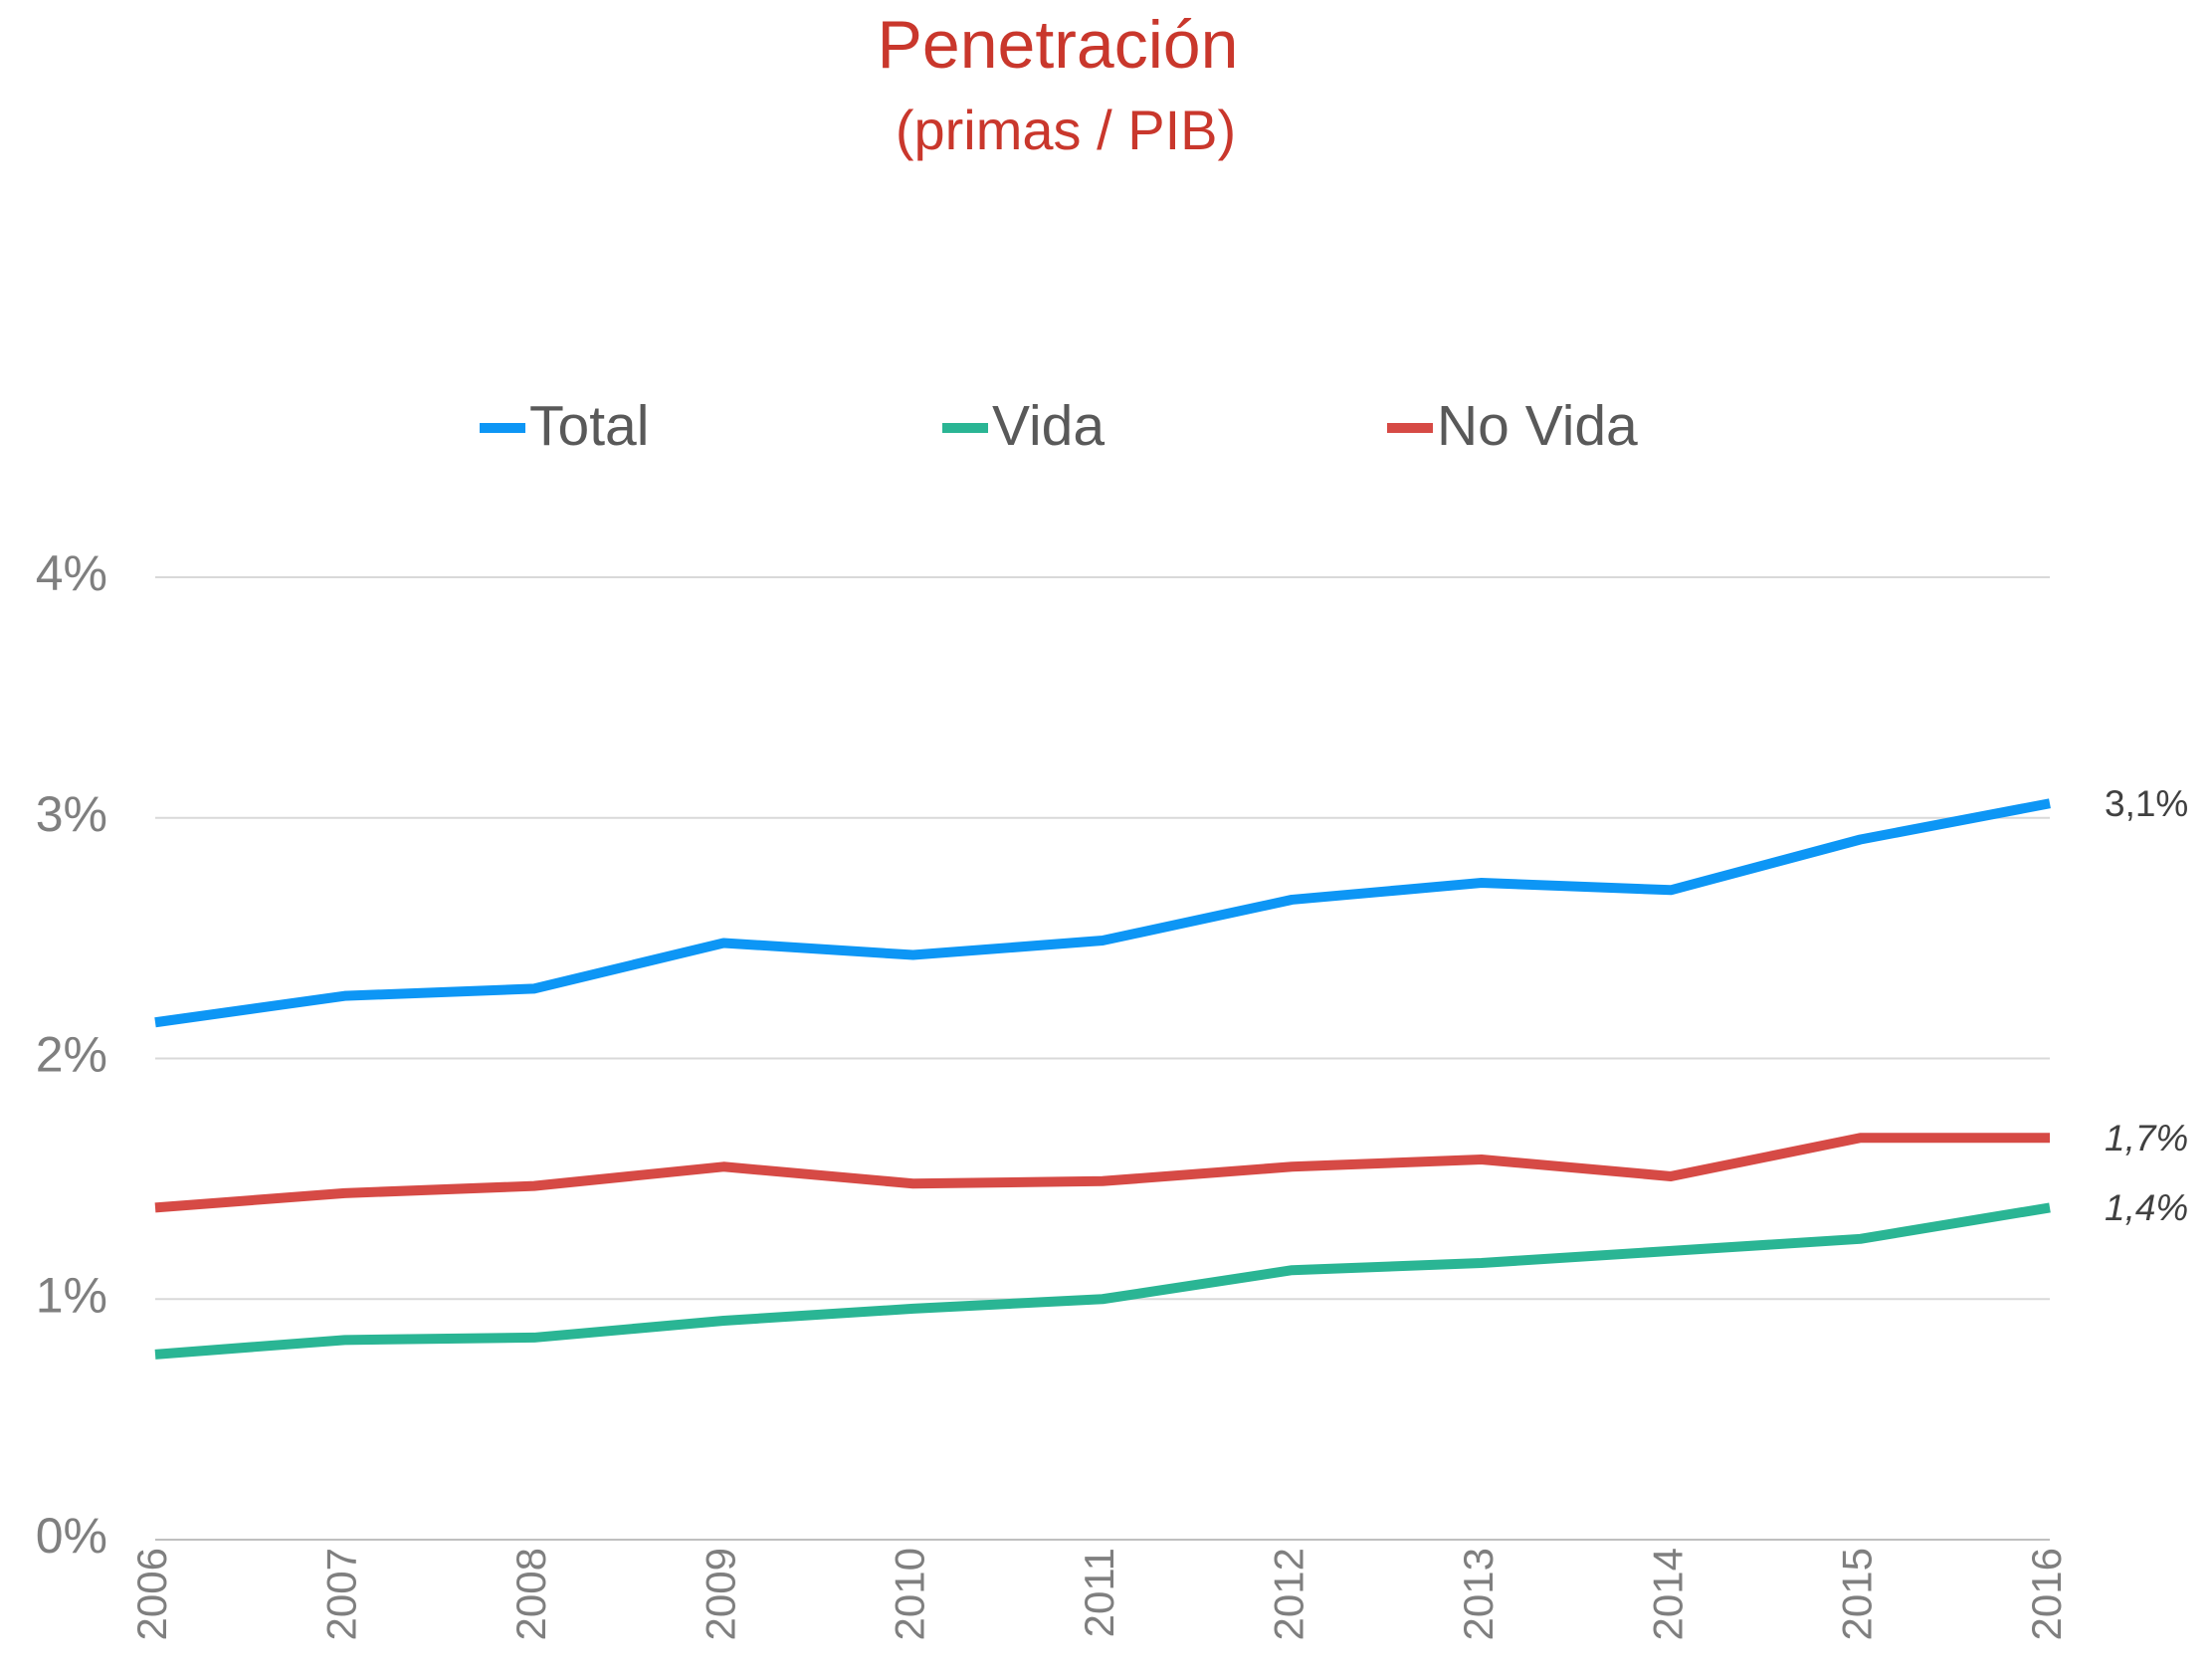  What do you see at coordinates (2146, 1207) in the screenshot?
I see `data-label: 1,4%` at bounding box center [2146, 1207].